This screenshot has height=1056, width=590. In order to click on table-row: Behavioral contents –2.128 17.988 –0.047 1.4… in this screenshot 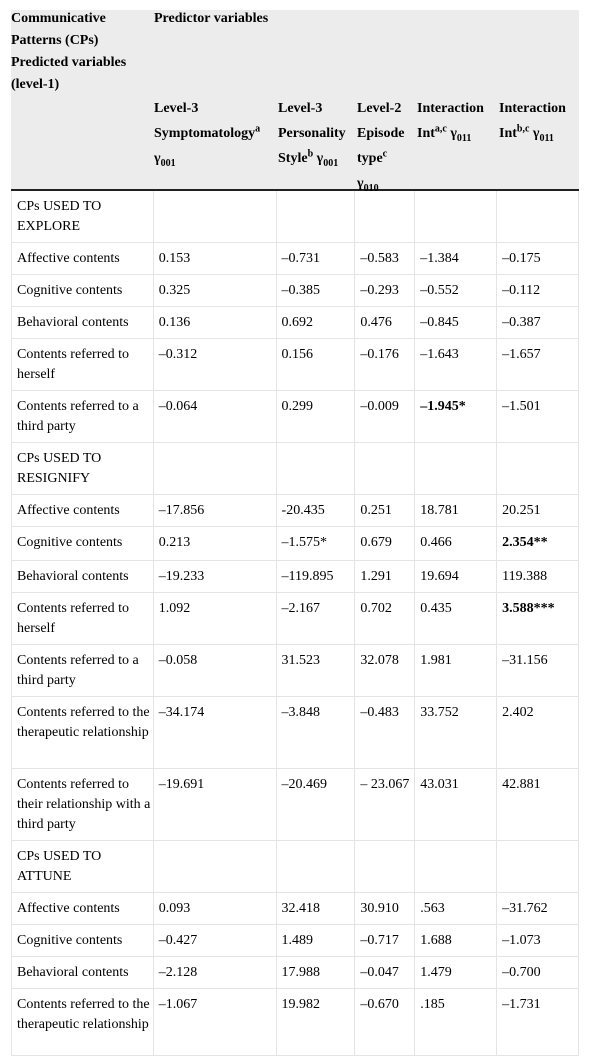, I will do `click(296, 973)`.